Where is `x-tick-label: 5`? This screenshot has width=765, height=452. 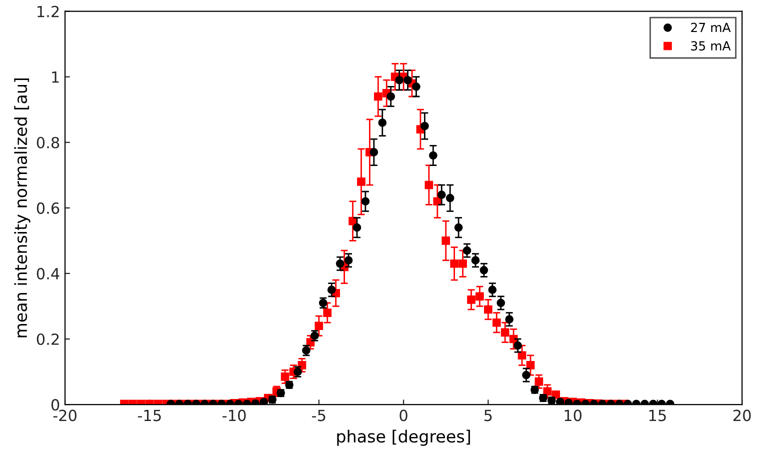 x-tick-label: 5 is located at coordinates (488, 416).